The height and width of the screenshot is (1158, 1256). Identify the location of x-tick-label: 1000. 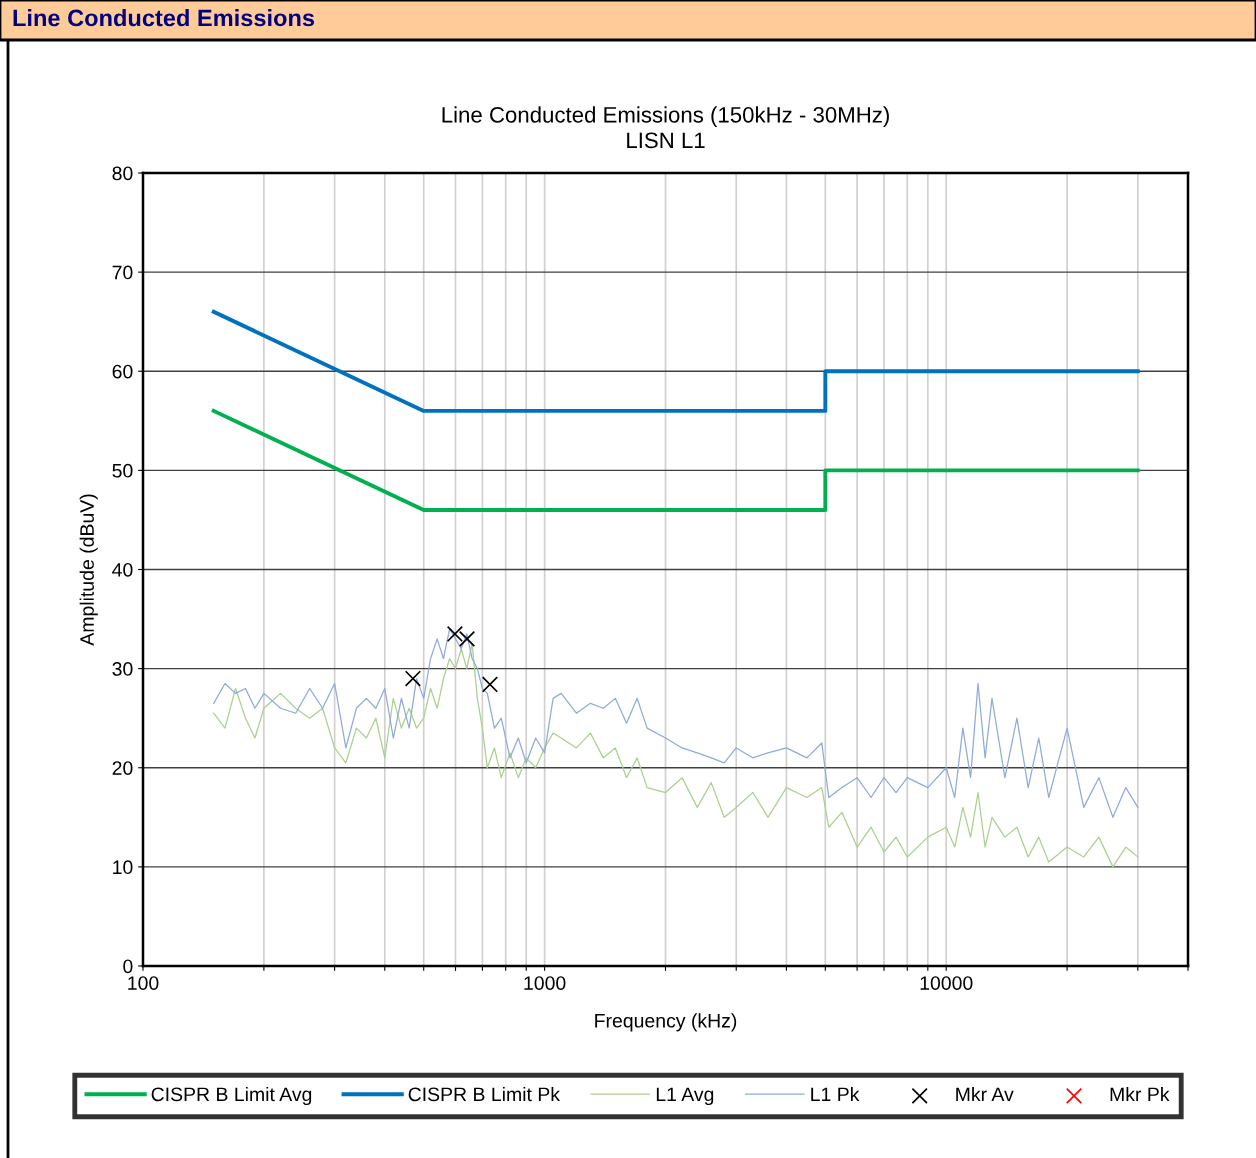
(545, 983).